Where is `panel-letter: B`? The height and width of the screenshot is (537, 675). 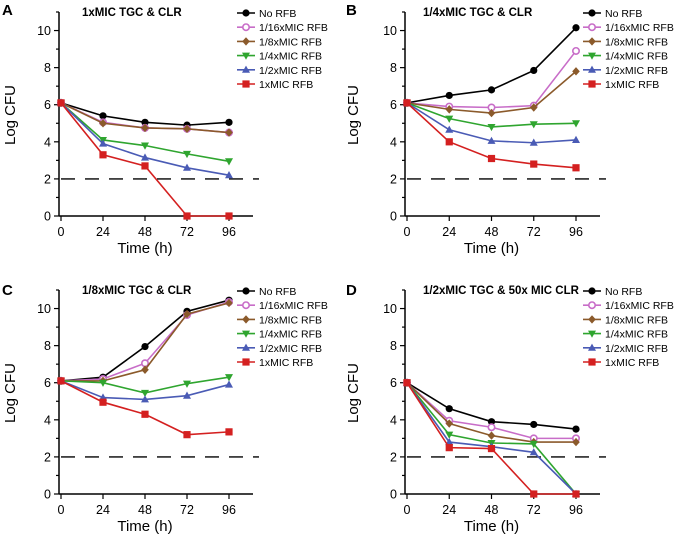 panel-letter: B is located at coordinates (351, 10).